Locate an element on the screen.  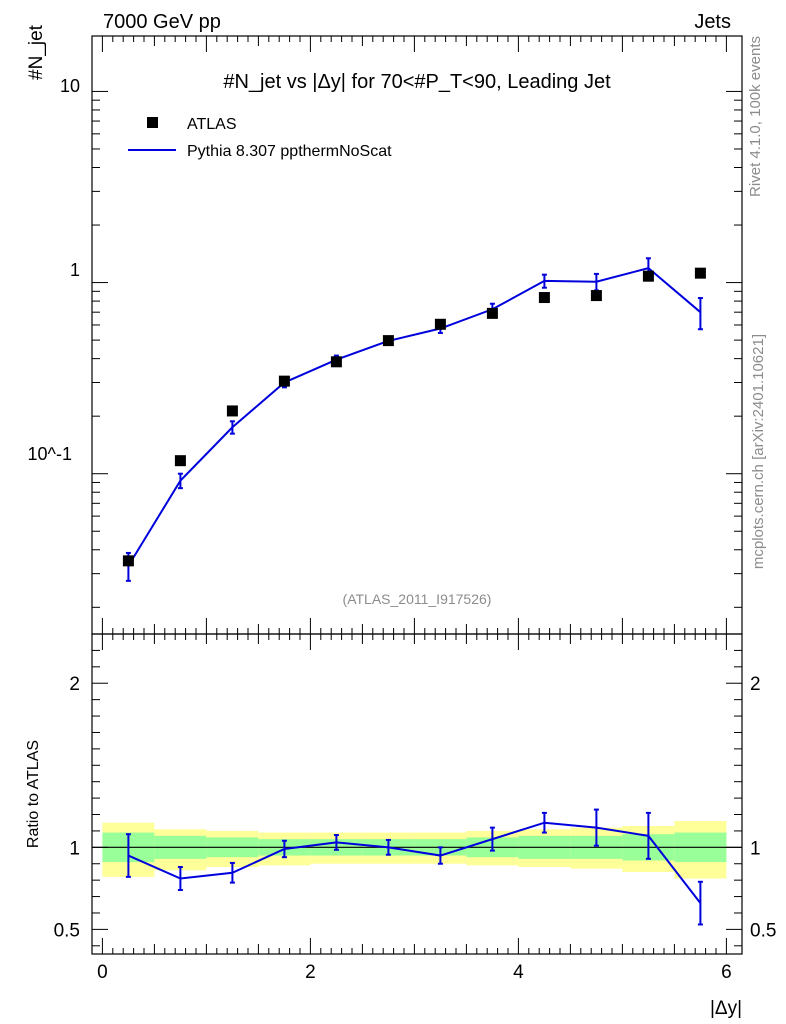
legend: ATLAS Pythia 8.307 ppthermNoScat is located at coordinates (260, 138).